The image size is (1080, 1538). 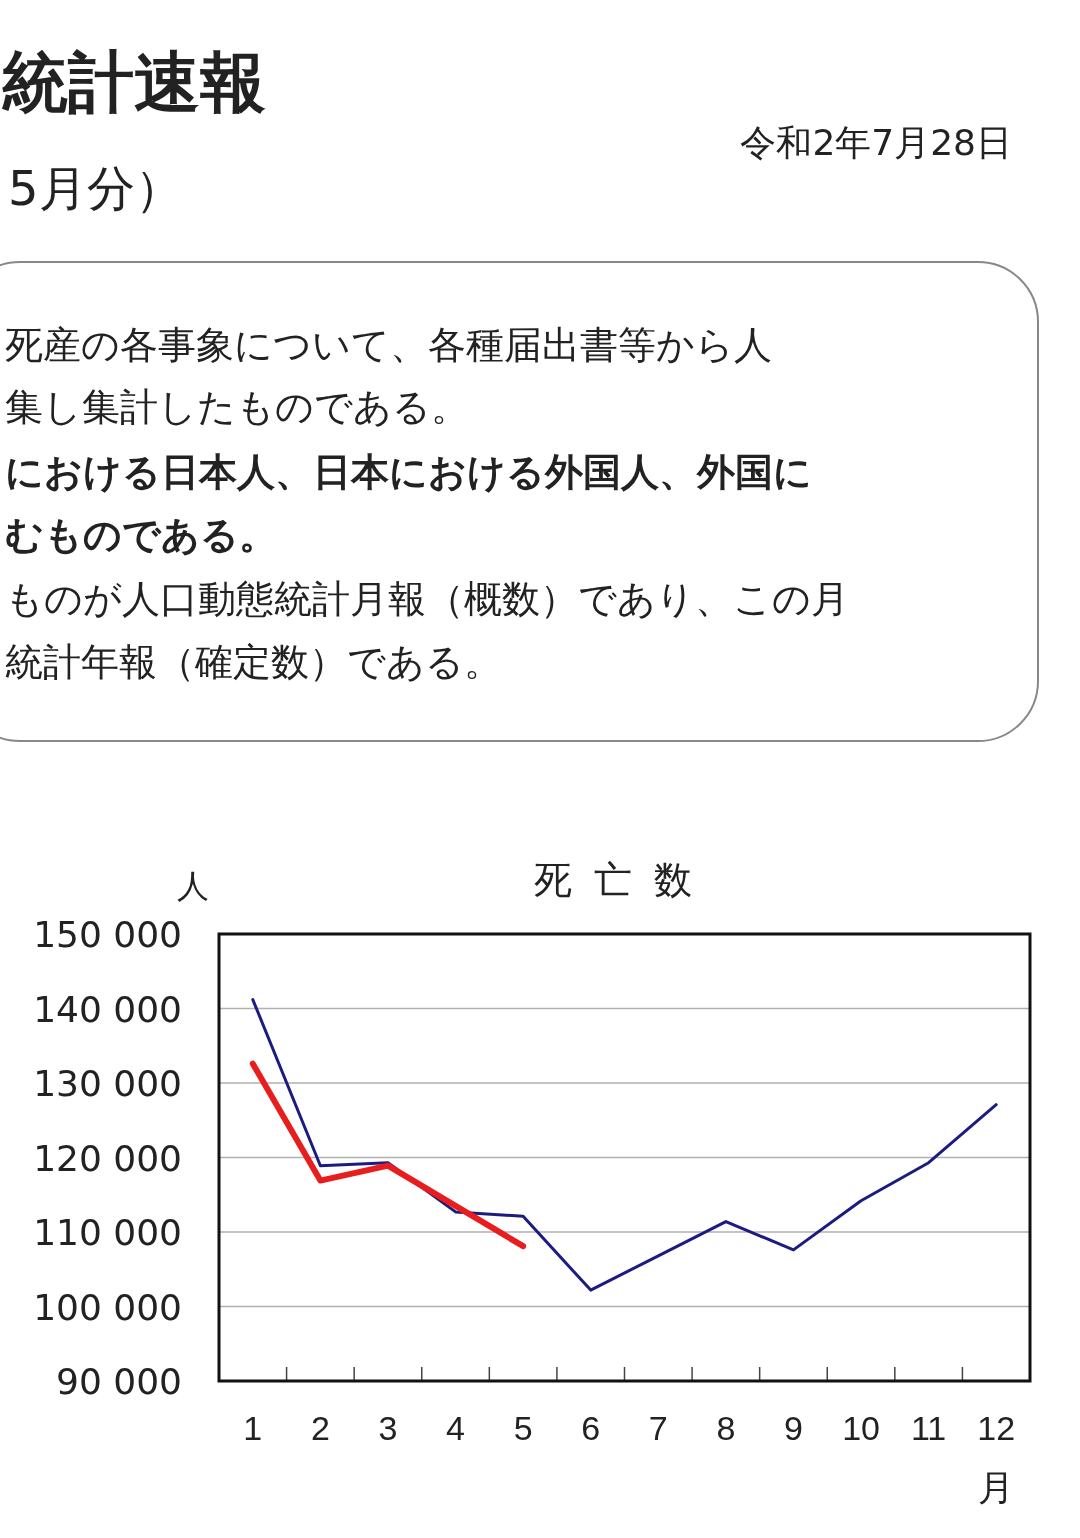 What do you see at coordinates (455, 1428) in the screenshot?
I see `x-tick-label: 4` at bounding box center [455, 1428].